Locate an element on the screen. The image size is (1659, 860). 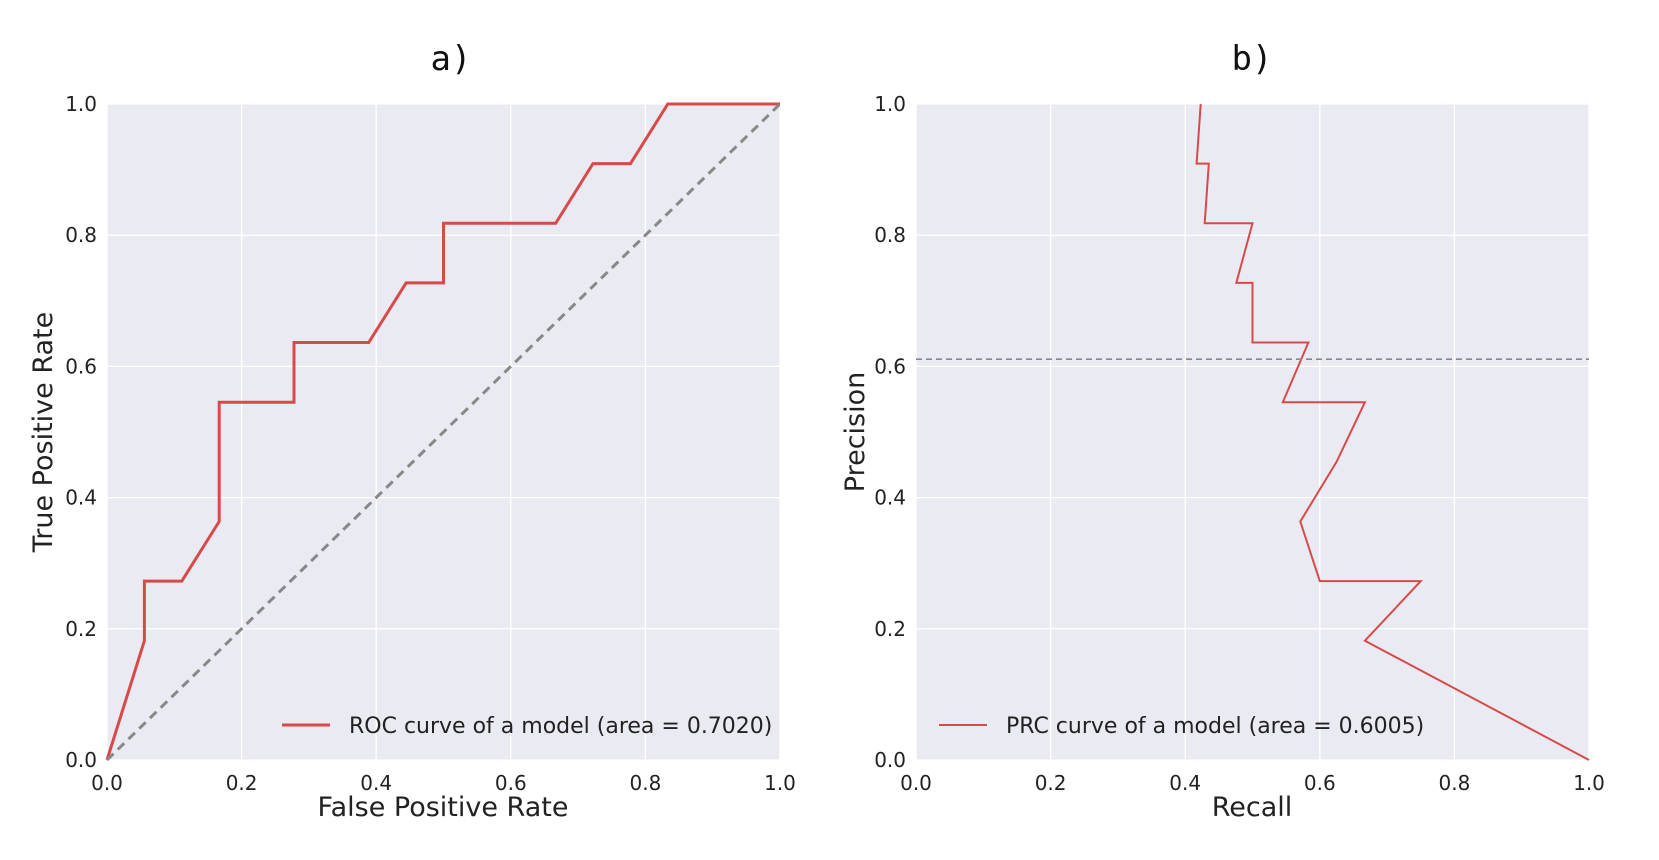
roc-y-tick-label: 1.0 is located at coordinates (81, 104).